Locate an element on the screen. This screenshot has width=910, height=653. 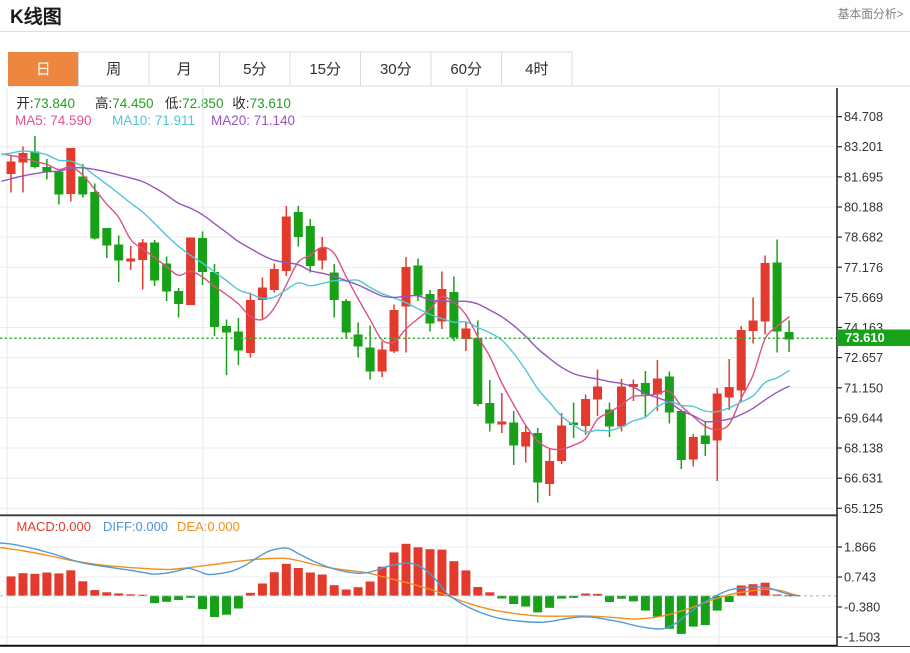
svg-text: 日 is located at coordinates (43, 69).